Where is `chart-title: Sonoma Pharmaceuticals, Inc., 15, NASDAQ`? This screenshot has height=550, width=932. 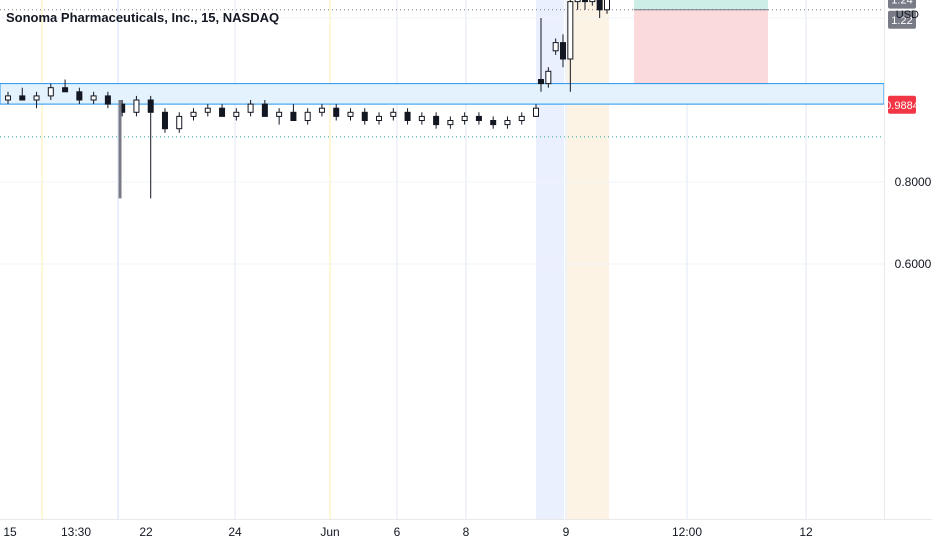
chart-title: Sonoma Pharmaceuticals, Inc., 15, NASDAQ is located at coordinates (143, 17).